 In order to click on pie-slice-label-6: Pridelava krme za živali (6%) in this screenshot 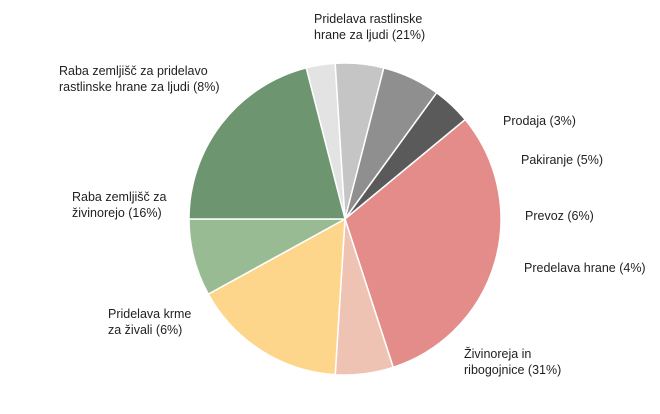, I will do `click(149, 322)`.